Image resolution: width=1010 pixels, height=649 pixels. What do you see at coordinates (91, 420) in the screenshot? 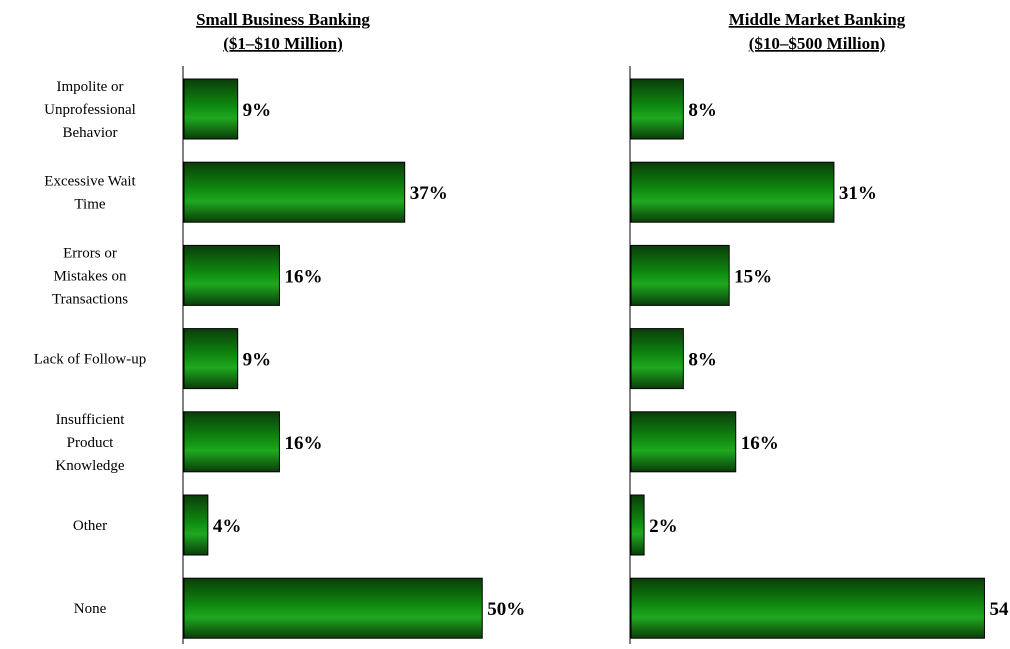
I see `category-label-4-line-0: Insufficient` at bounding box center [91, 420].